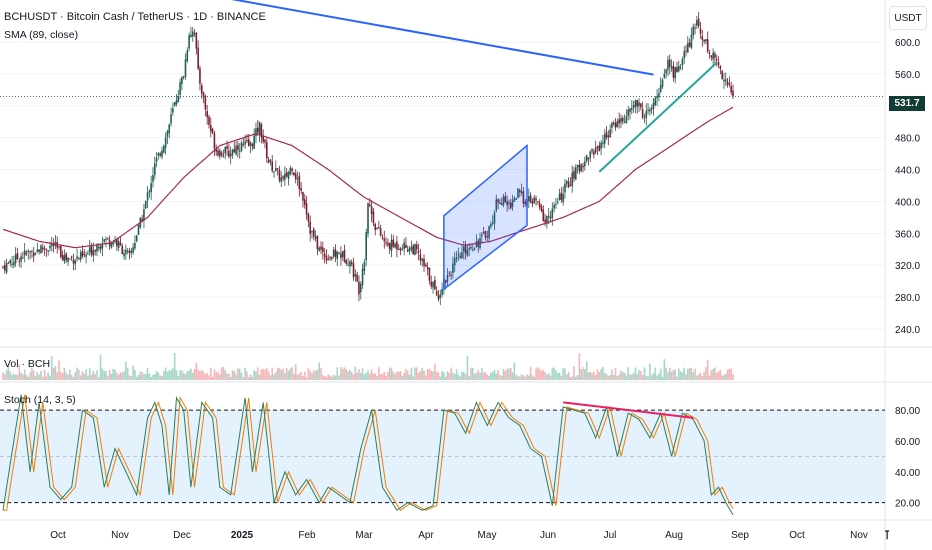 This screenshot has width=932, height=550. What do you see at coordinates (887, 535) in the screenshot?
I see `tradingview-logo-icon: ⊺` at bounding box center [887, 535].